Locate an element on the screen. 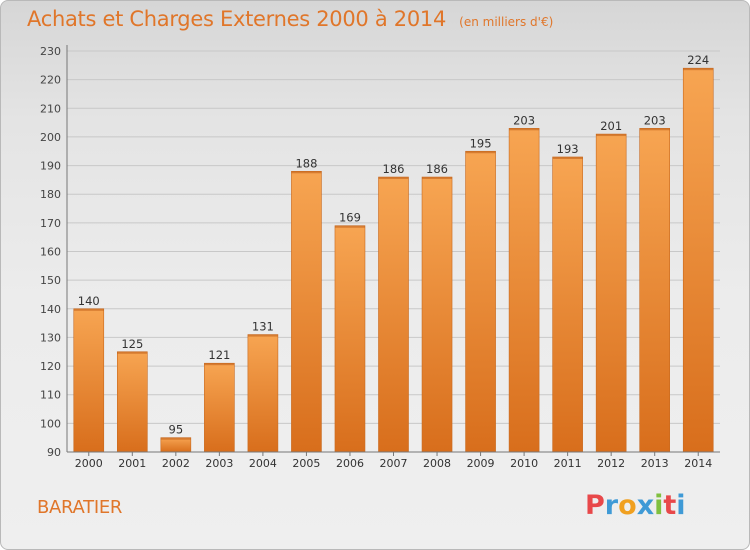 The width and height of the screenshot is (750, 550). x-tick-label: 2013 is located at coordinates (655, 463).